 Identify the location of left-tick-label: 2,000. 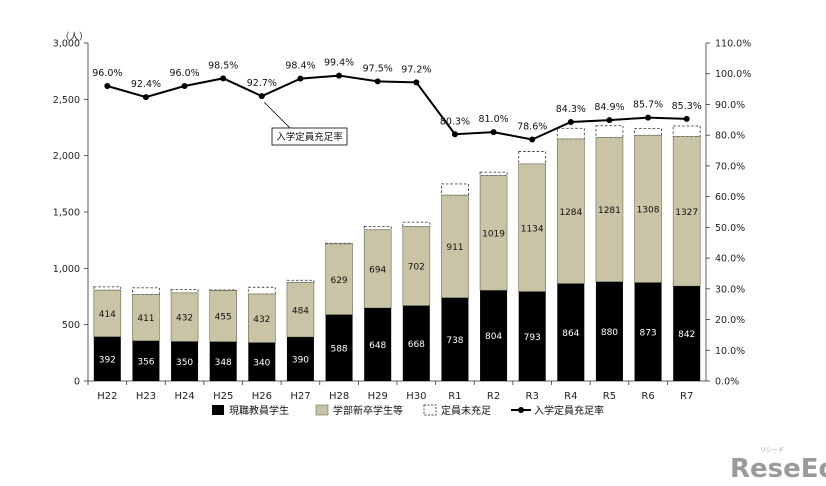
(66, 156).